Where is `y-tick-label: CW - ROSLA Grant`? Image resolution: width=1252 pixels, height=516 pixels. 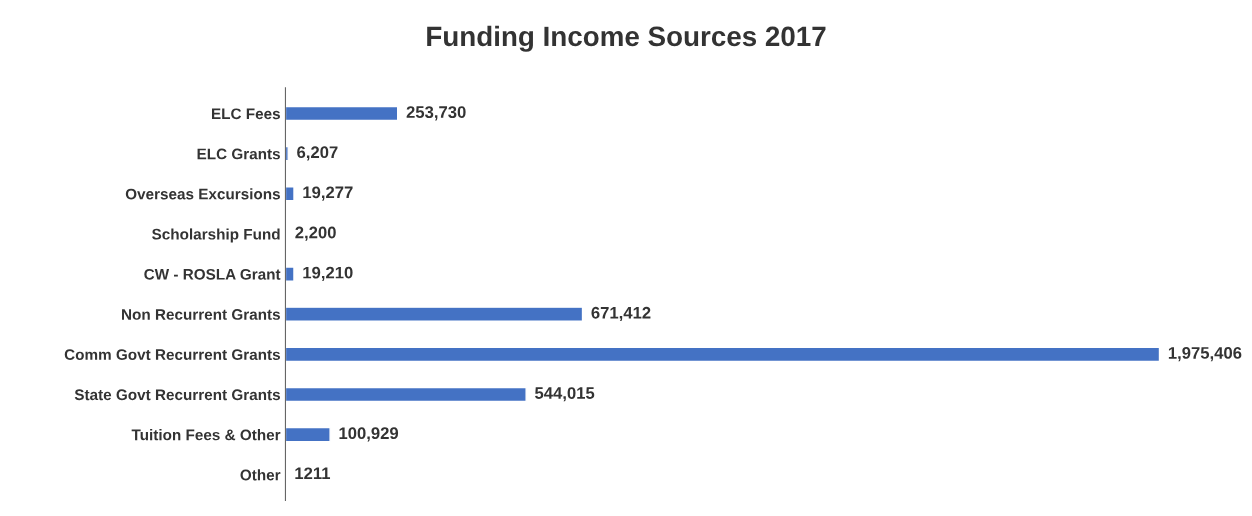 y-tick-label: CW - ROSLA Grant is located at coordinates (212, 274).